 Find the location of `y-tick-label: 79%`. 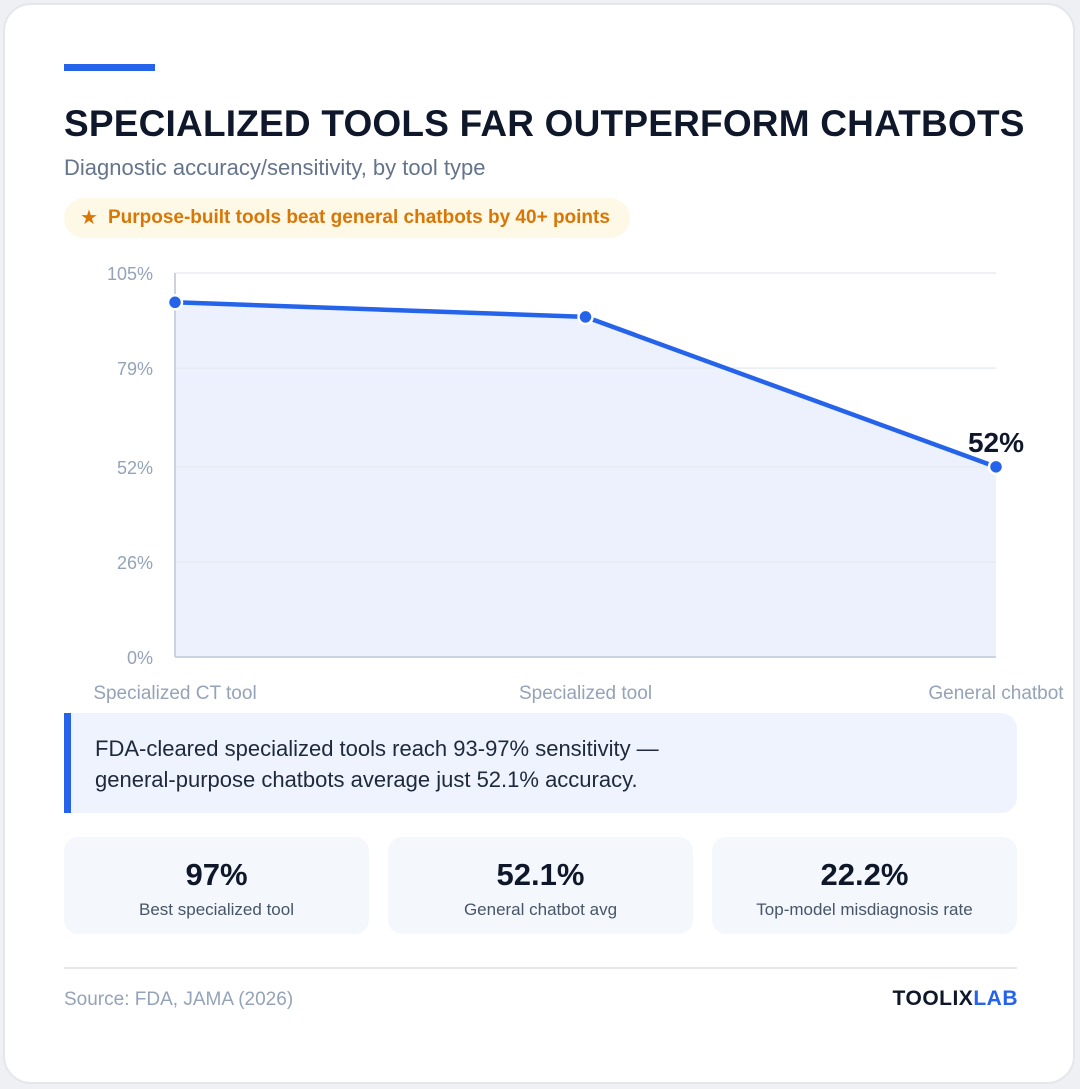

y-tick-label: 79% is located at coordinates (135, 369).